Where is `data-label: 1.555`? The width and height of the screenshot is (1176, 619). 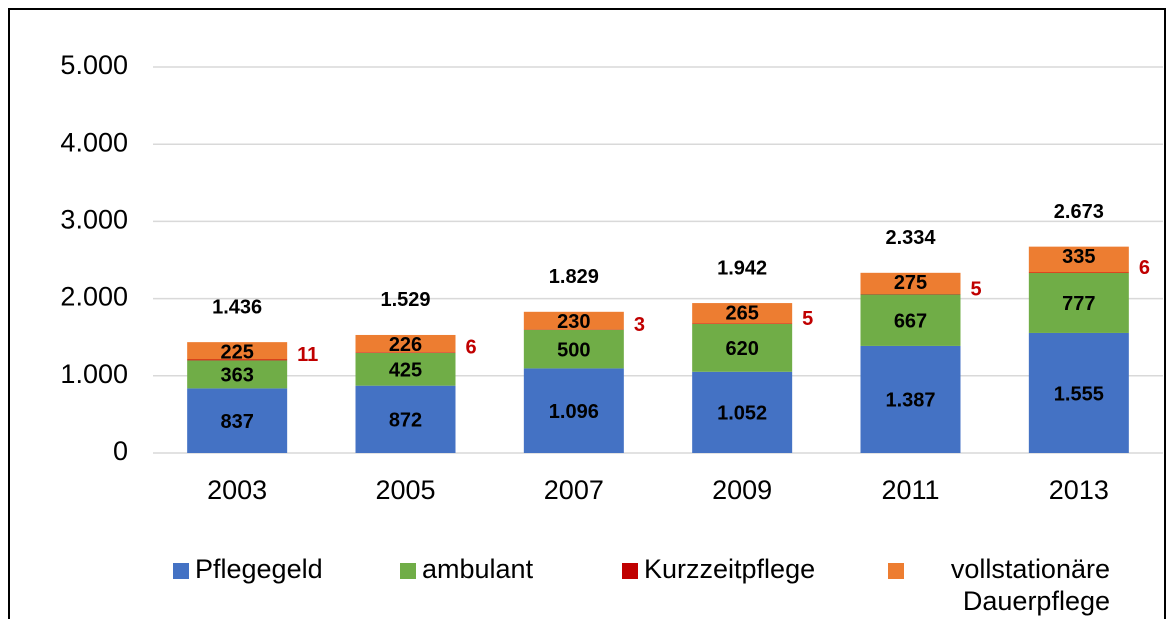 data-label: 1.555 is located at coordinates (1079, 394).